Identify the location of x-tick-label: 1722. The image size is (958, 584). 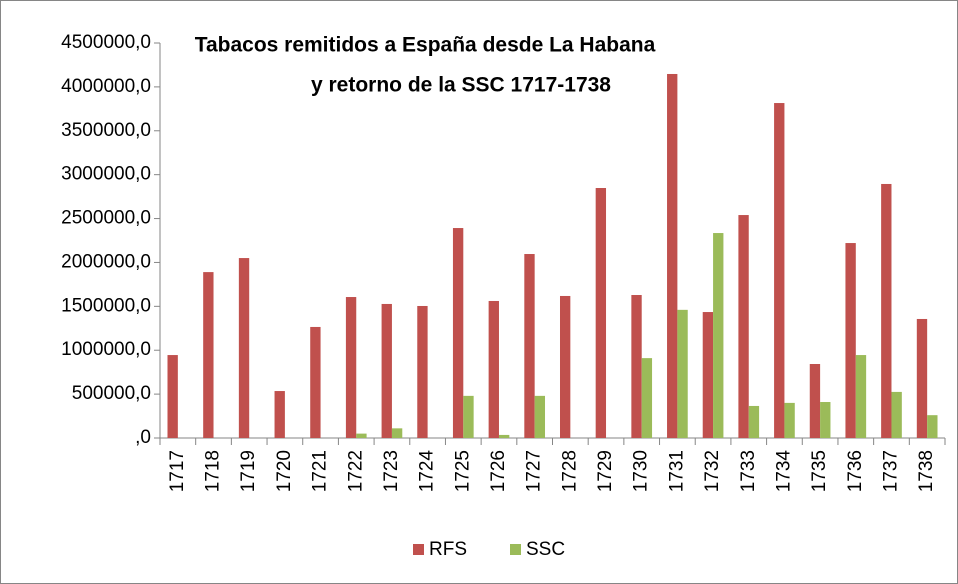
(355, 471).